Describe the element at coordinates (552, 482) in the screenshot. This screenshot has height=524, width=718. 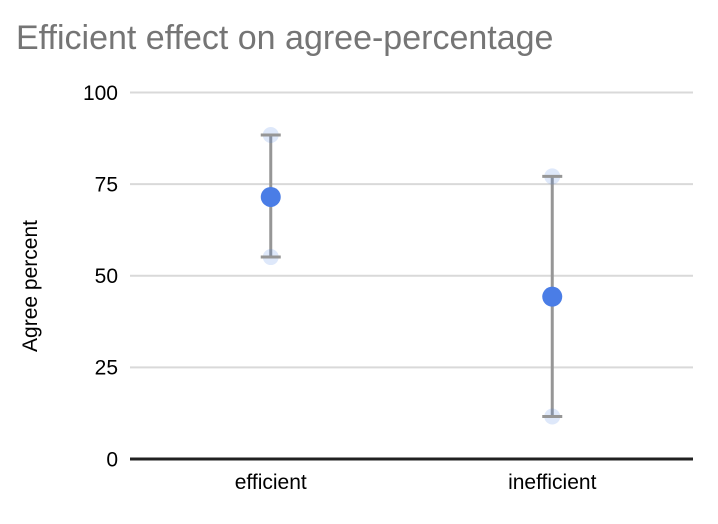
I see `x-category-label: inefficient` at that location.